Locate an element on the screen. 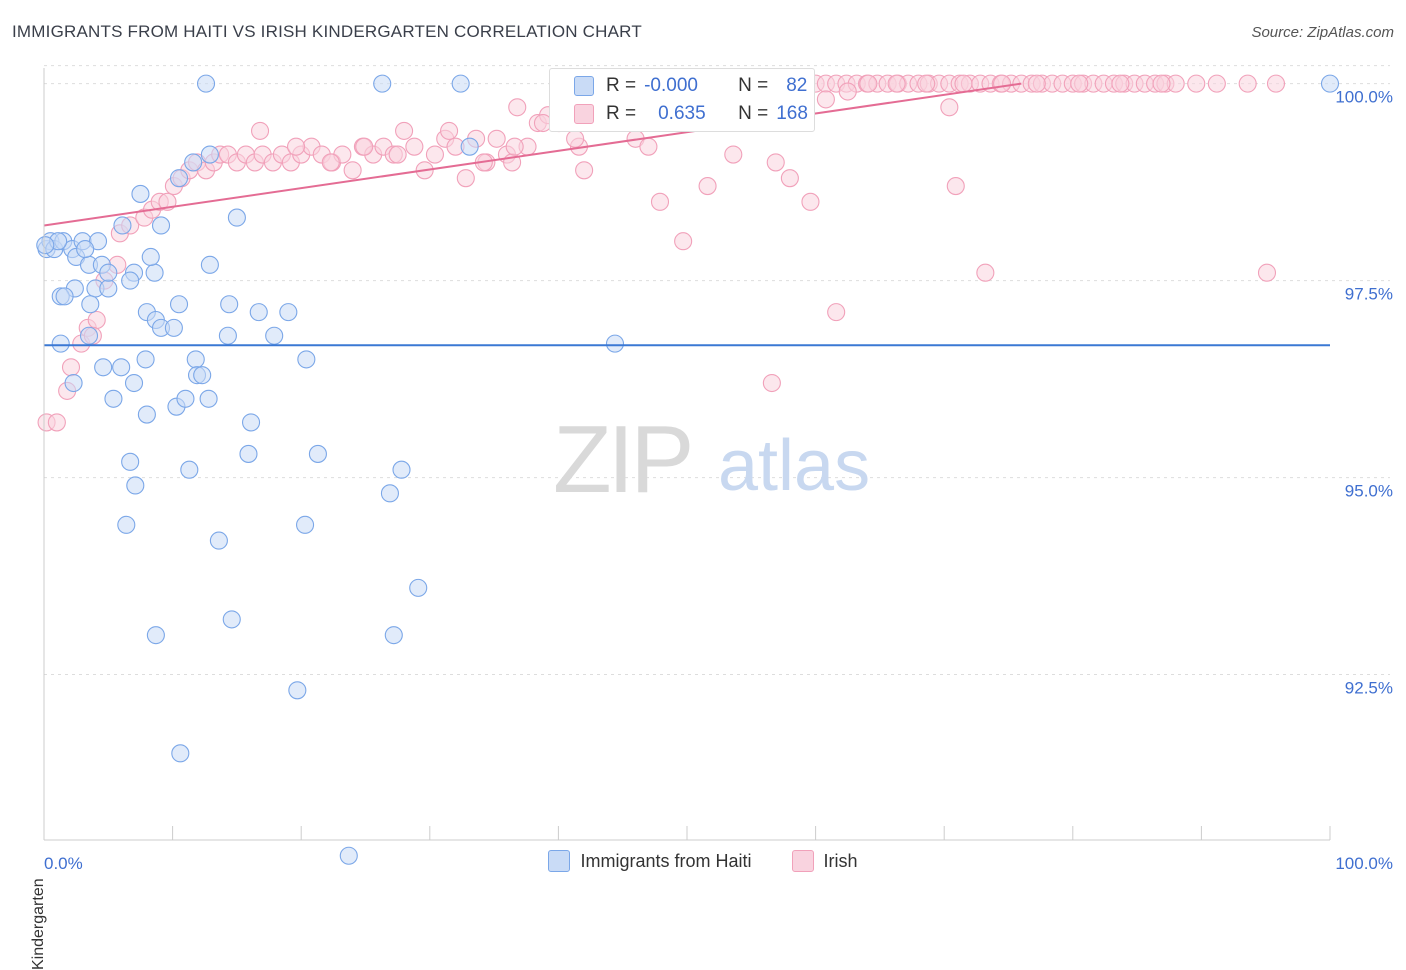 This screenshot has height=970, width=1406. stats-swatch-haiti is located at coordinates (584, 86).